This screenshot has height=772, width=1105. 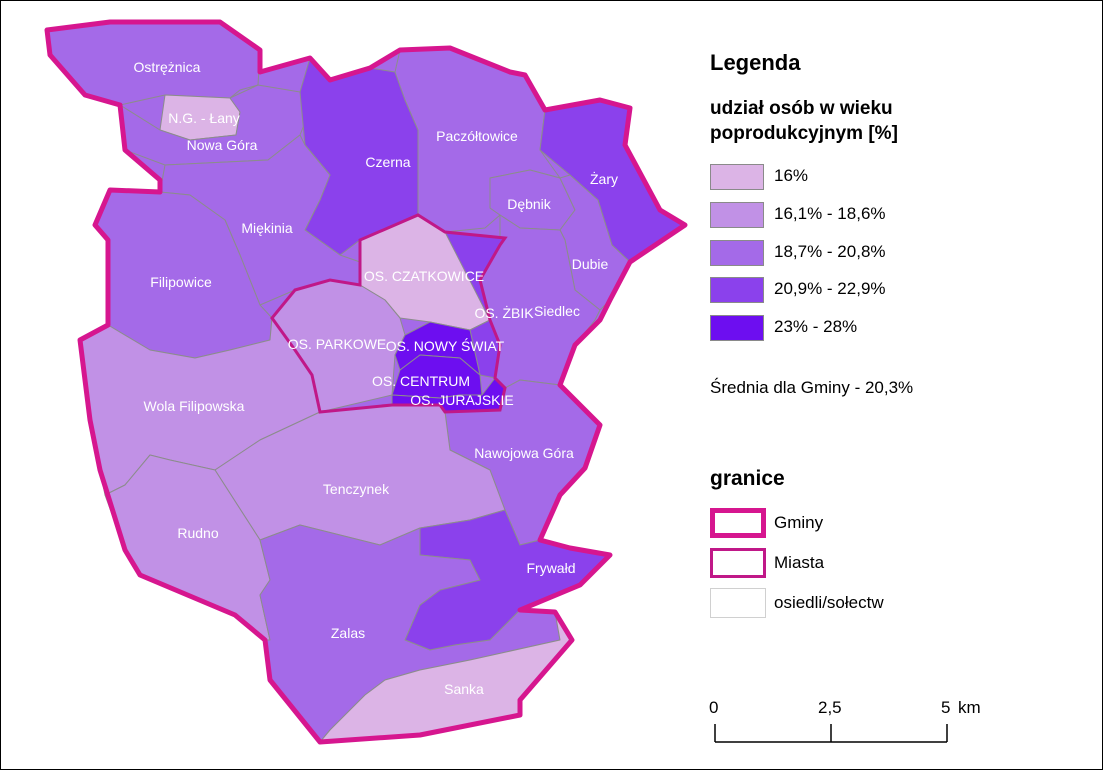 I want to click on boundary-label: osiedli/sołectw, so click(x=829, y=602).